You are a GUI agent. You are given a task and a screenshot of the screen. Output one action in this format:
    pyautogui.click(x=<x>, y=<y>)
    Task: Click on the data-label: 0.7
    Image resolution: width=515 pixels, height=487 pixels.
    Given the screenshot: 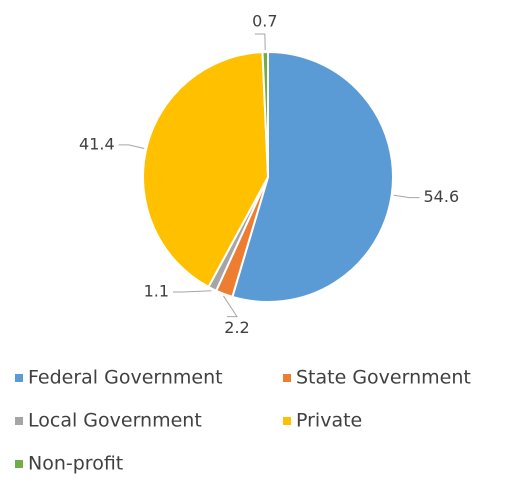 What is the action you would take?
    pyautogui.click(x=264, y=21)
    